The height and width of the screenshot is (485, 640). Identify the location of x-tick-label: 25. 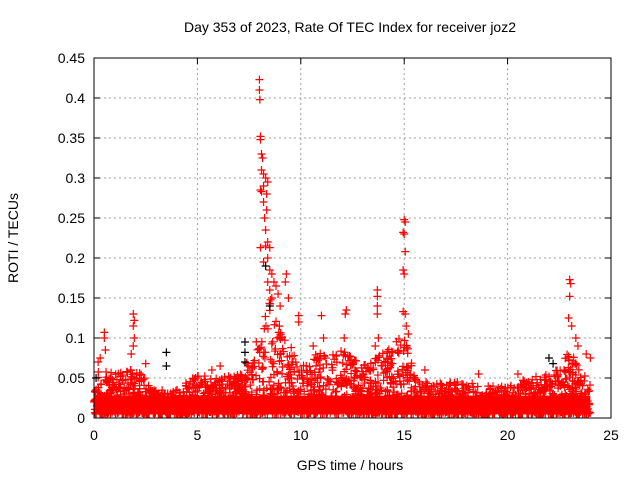
(611, 435).